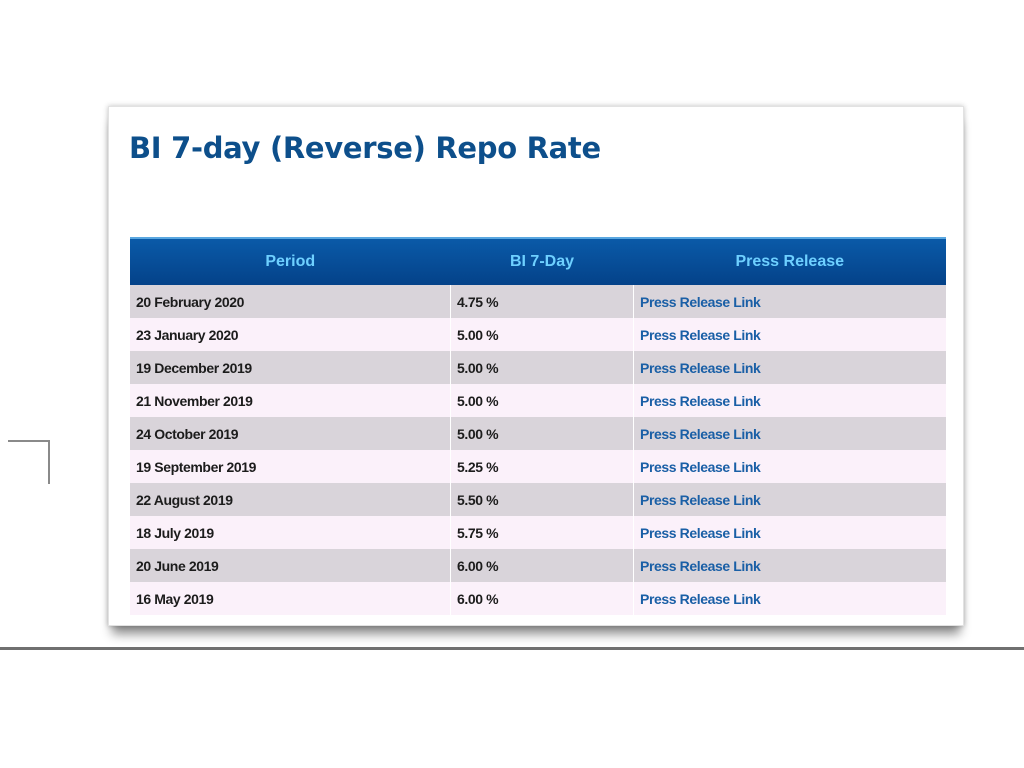 The image size is (1024, 768). I want to click on corner-mark, so click(29, 462).